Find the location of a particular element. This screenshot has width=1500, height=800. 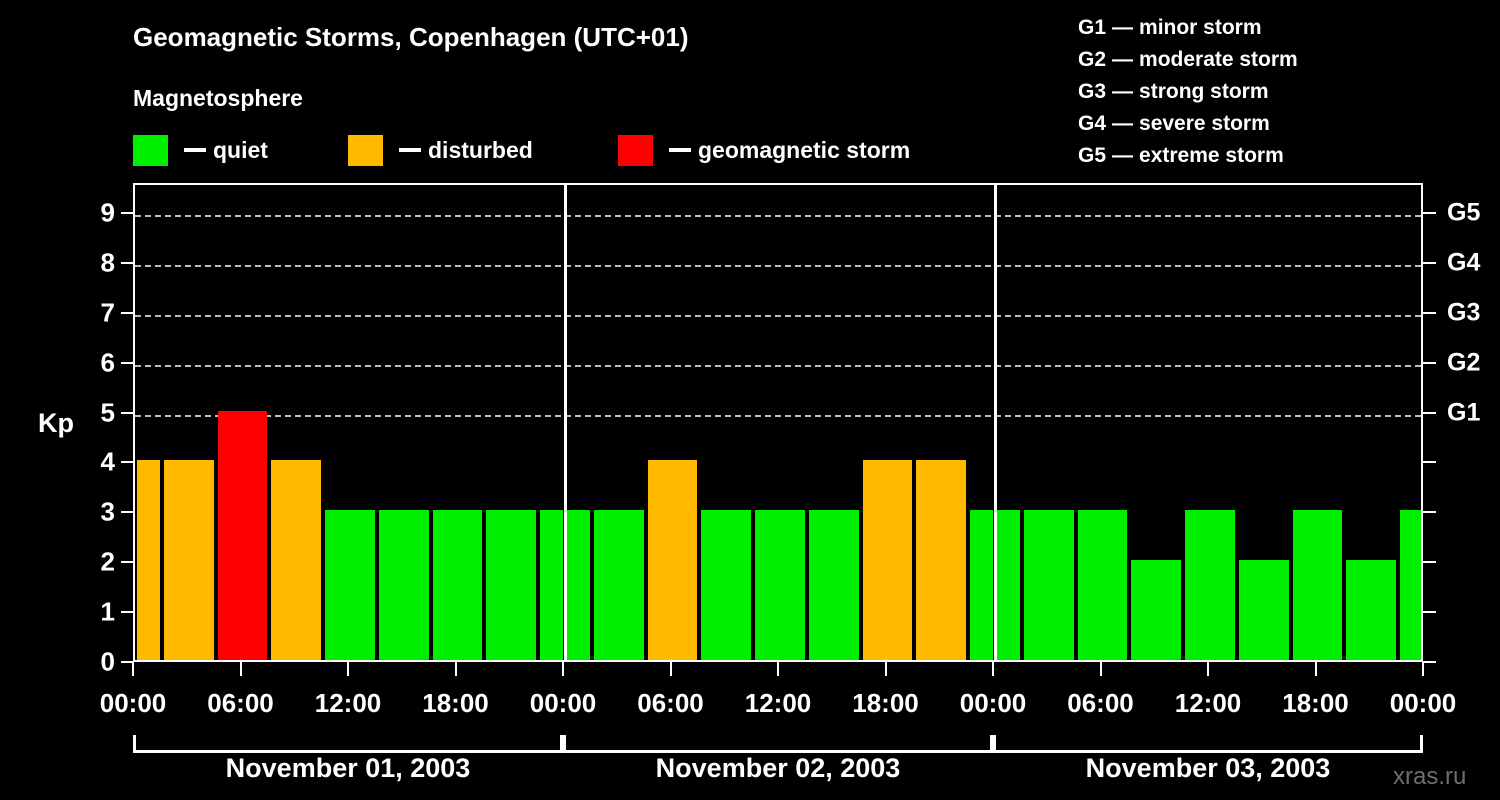

day-label: November 03, 2003 is located at coordinates (1208, 768).